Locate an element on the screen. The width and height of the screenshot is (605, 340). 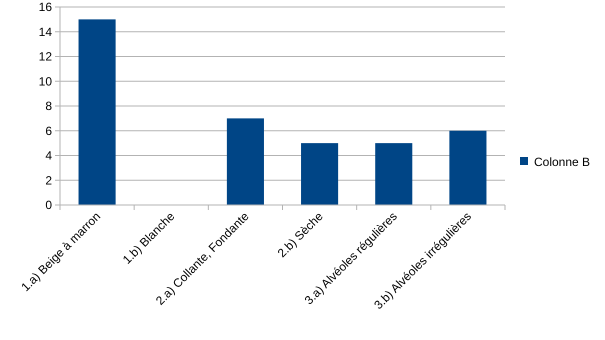
y-tick-label: 4 is located at coordinates (48, 155).